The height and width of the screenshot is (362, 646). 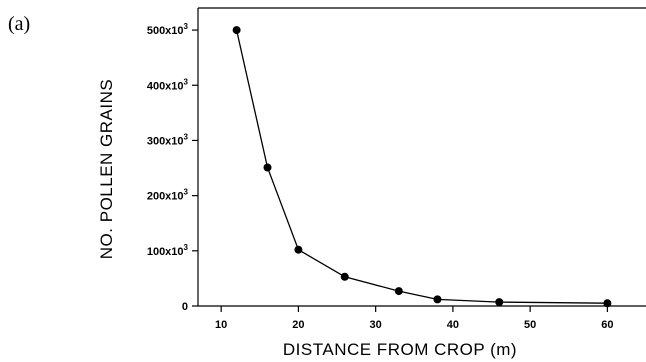 What do you see at coordinates (376, 325) in the screenshot?
I see `x-tick-label: 30` at bounding box center [376, 325].